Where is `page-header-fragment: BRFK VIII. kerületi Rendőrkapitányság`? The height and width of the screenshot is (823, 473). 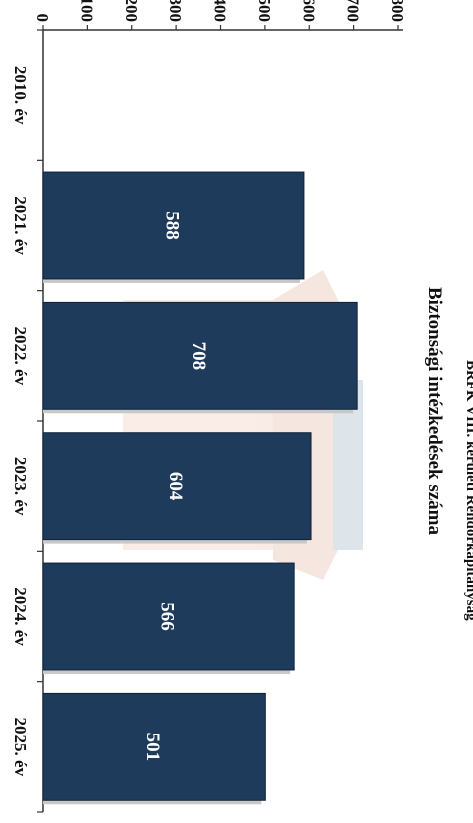 page-header-fragment: BRFK VIII. kerületi Rendőrkapitányság is located at coordinates (468, 490).